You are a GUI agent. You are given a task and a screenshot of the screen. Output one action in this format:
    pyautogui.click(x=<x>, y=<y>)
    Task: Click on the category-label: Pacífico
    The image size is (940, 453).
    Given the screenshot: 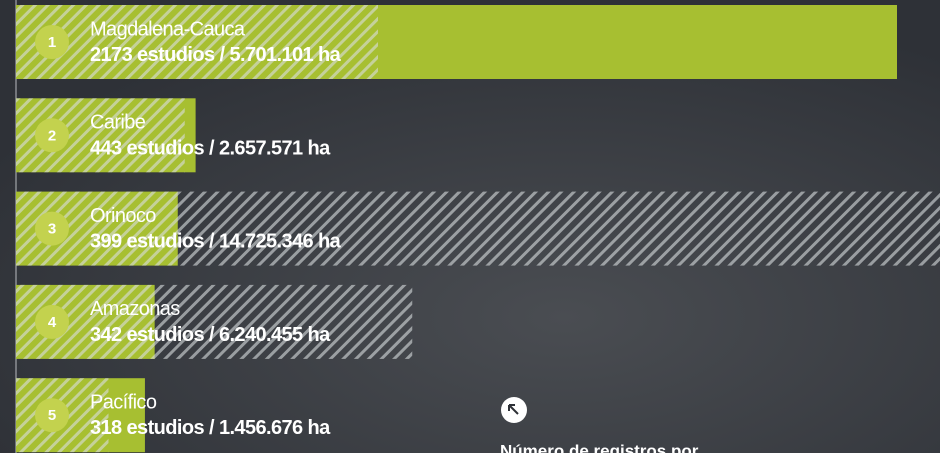 What is the action you would take?
    pyautogui.click(x=123, y=402)
    